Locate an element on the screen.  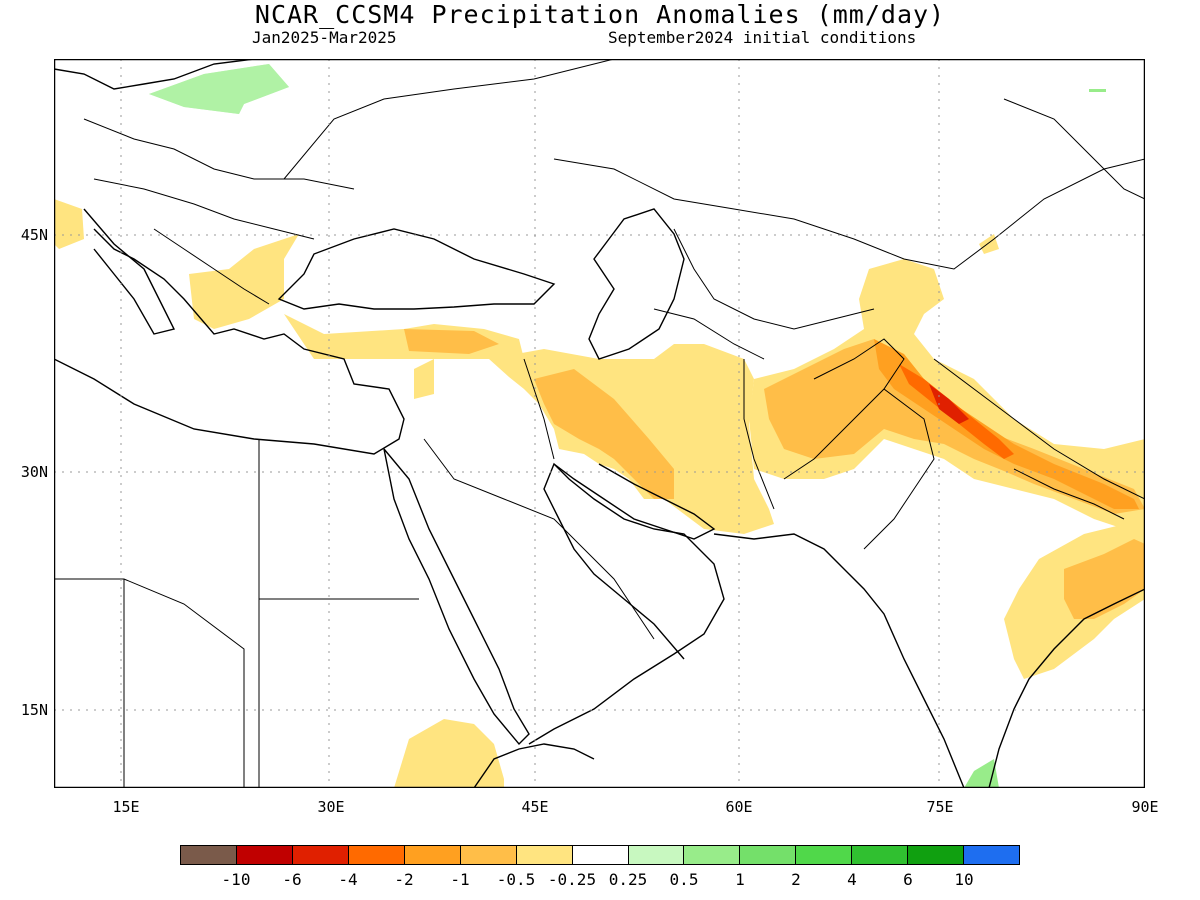
anomaly-green-south is located at coordinates (981, 773).